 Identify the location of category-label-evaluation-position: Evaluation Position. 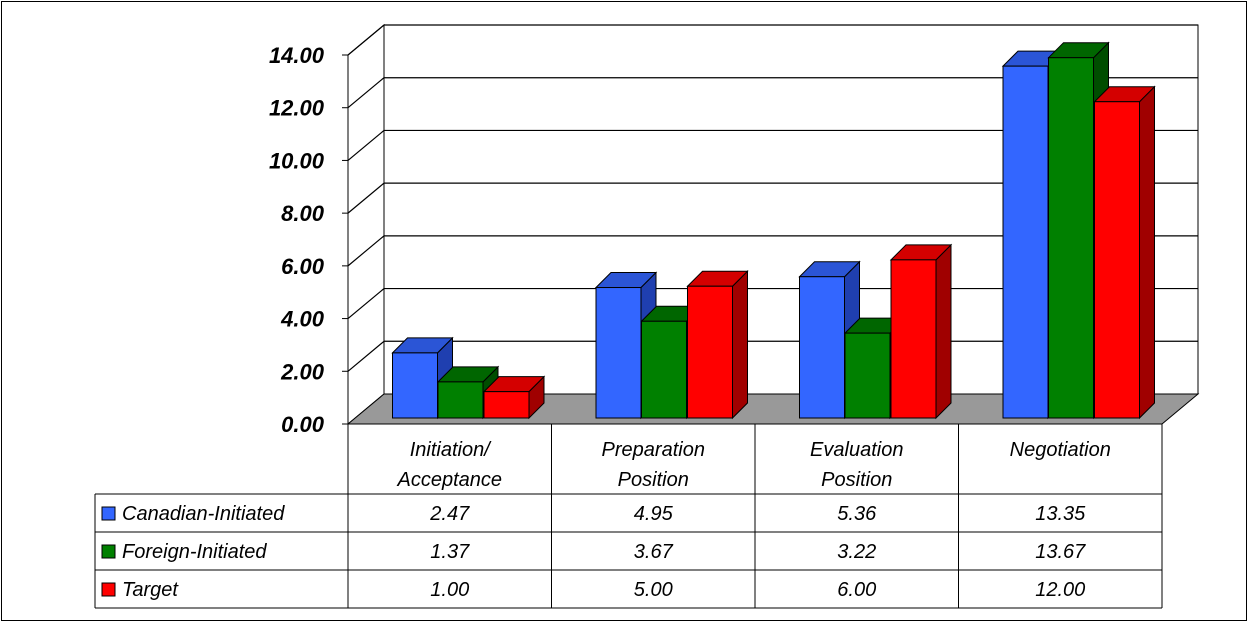
(856, 465).